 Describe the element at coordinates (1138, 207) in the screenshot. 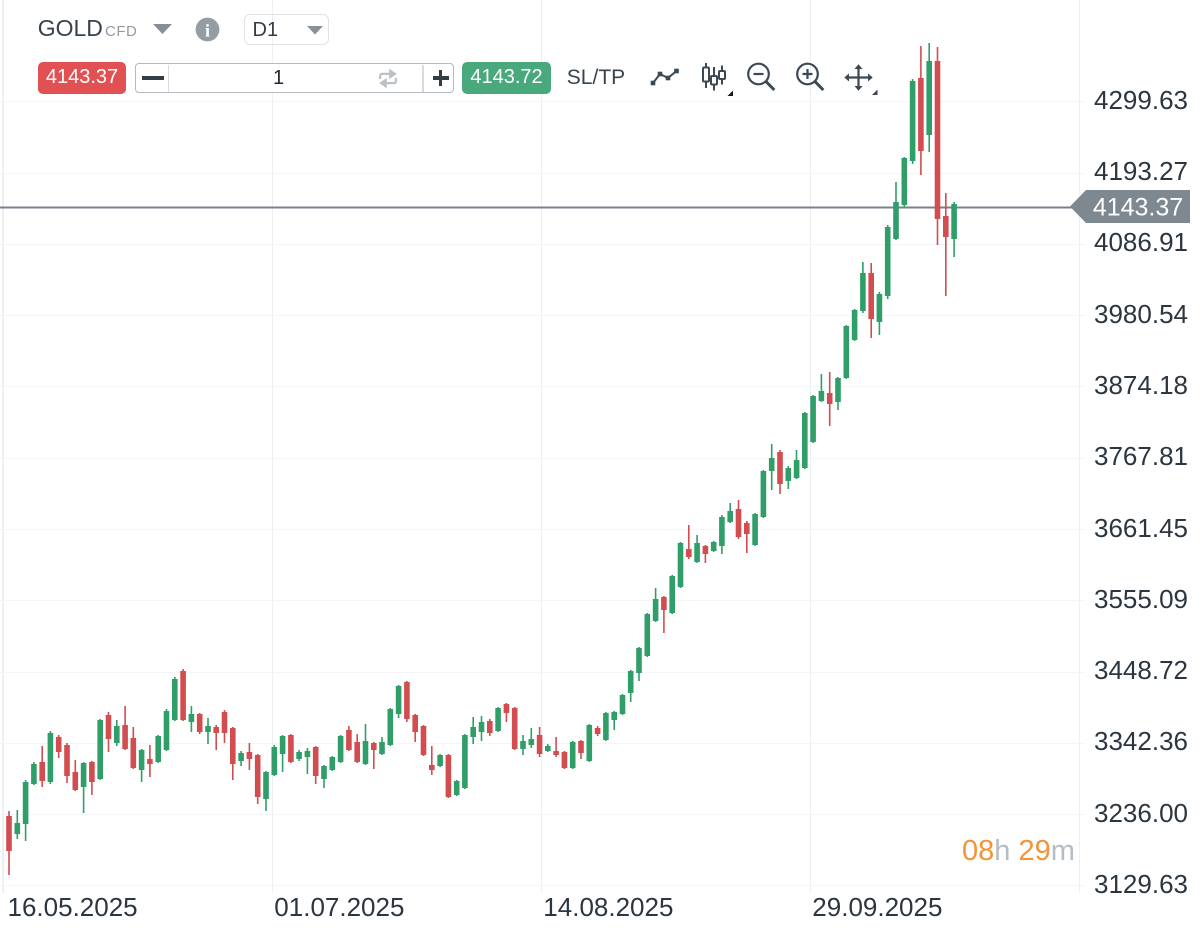

I see `svg-text: 4143.37` at that location.